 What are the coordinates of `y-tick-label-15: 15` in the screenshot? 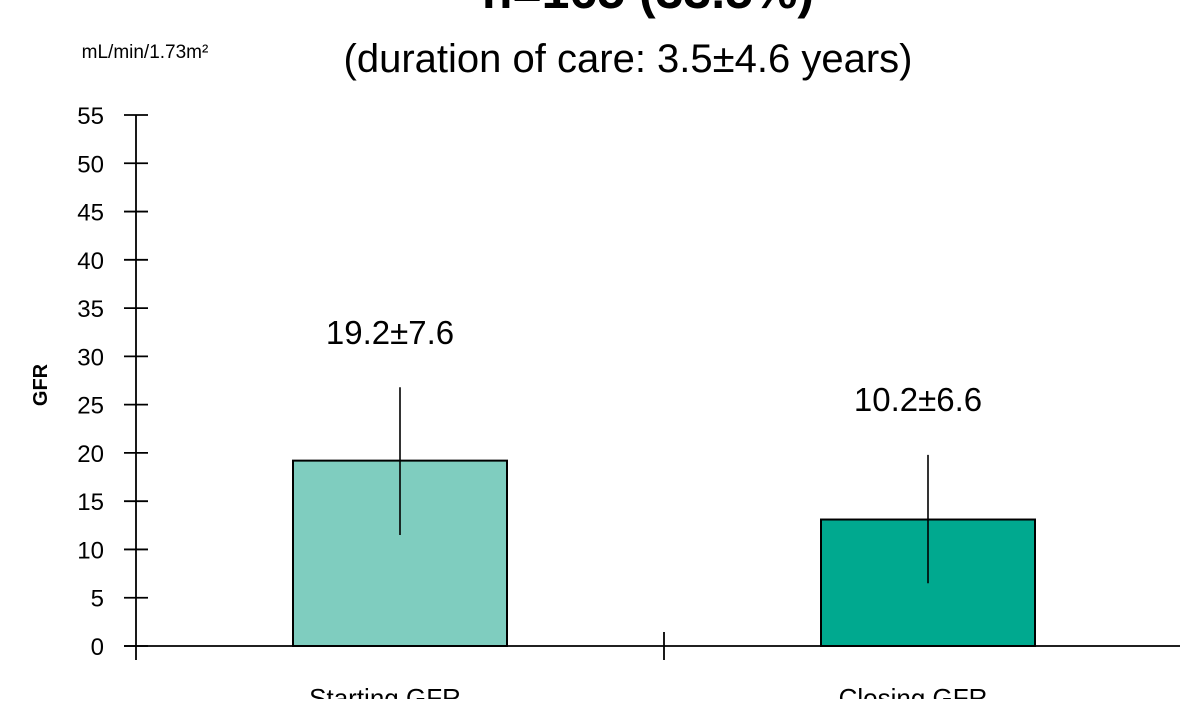 It's located at (90, 502).